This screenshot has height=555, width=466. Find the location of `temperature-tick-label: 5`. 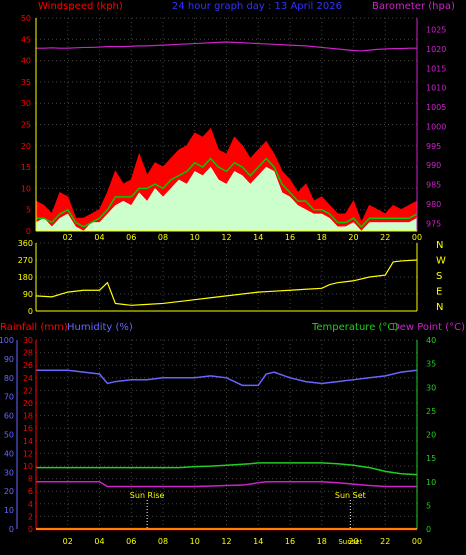

temperature-tick-label: 5 is located at coordinates (428, 505).